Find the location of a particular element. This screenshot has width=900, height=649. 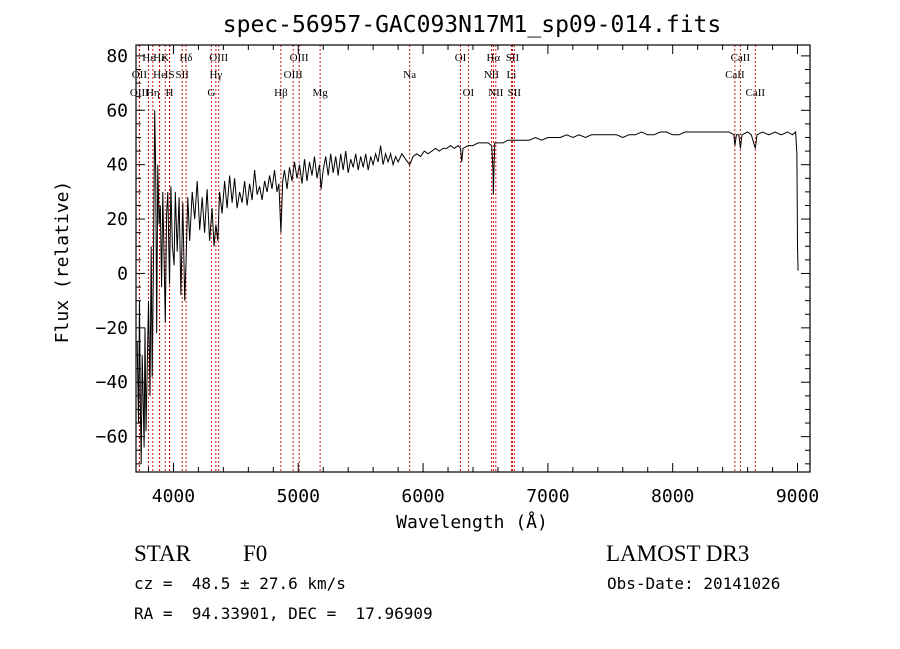

object-subclass: F0 is located at coordinates (255, 553).